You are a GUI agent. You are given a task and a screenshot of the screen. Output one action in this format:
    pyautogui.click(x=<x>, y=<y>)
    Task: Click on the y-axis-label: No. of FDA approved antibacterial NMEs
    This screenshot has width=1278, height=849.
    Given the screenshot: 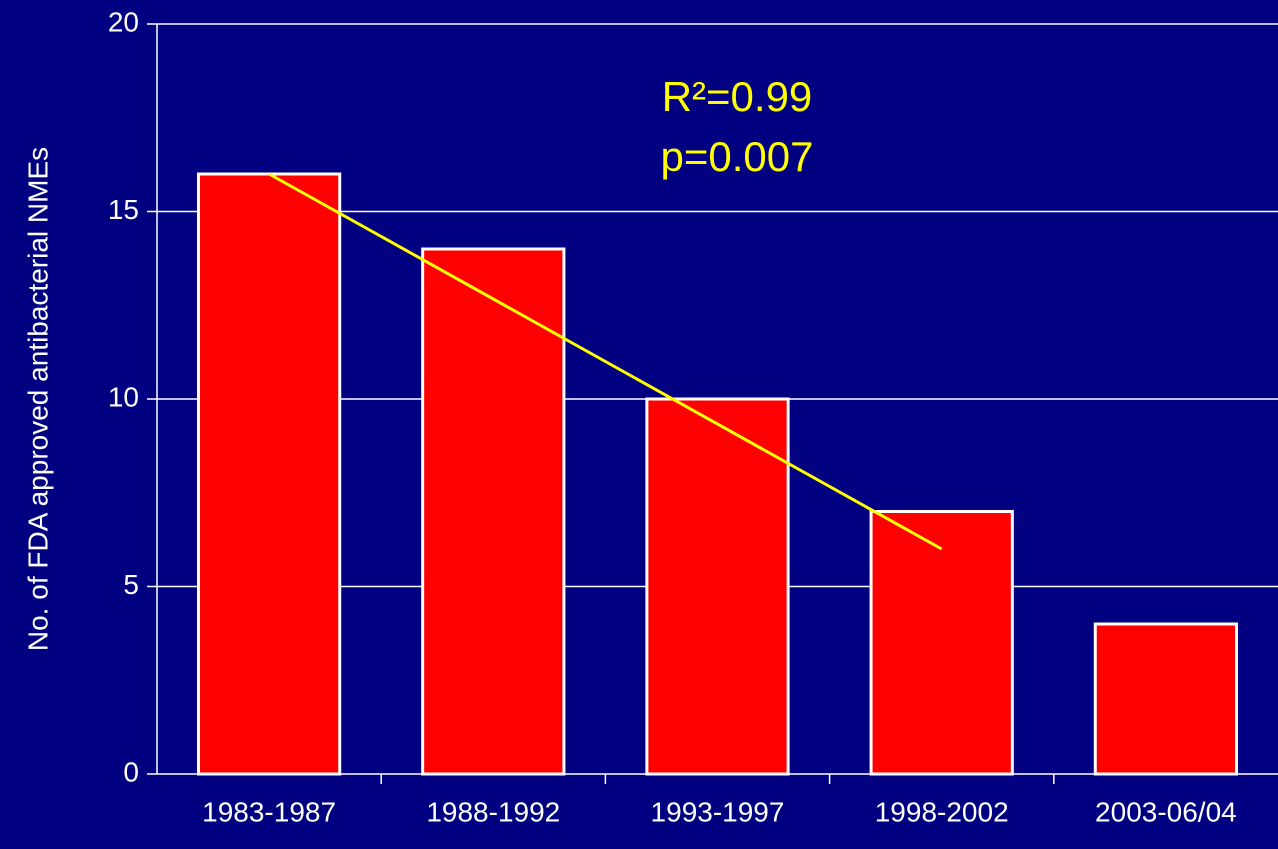 What is the action you would take?
    pyautogui.click(x=37, y=399)
    